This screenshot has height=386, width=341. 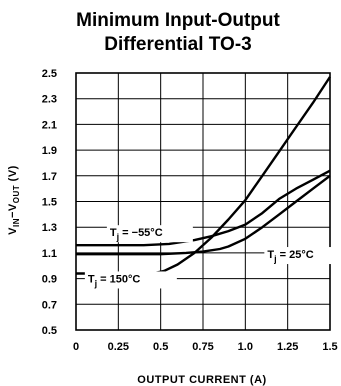 What do you see at coordinates (13, 175) in the screenshot?
I see `y-axis-label-unit: (V)` at bounding box center [13, 175].